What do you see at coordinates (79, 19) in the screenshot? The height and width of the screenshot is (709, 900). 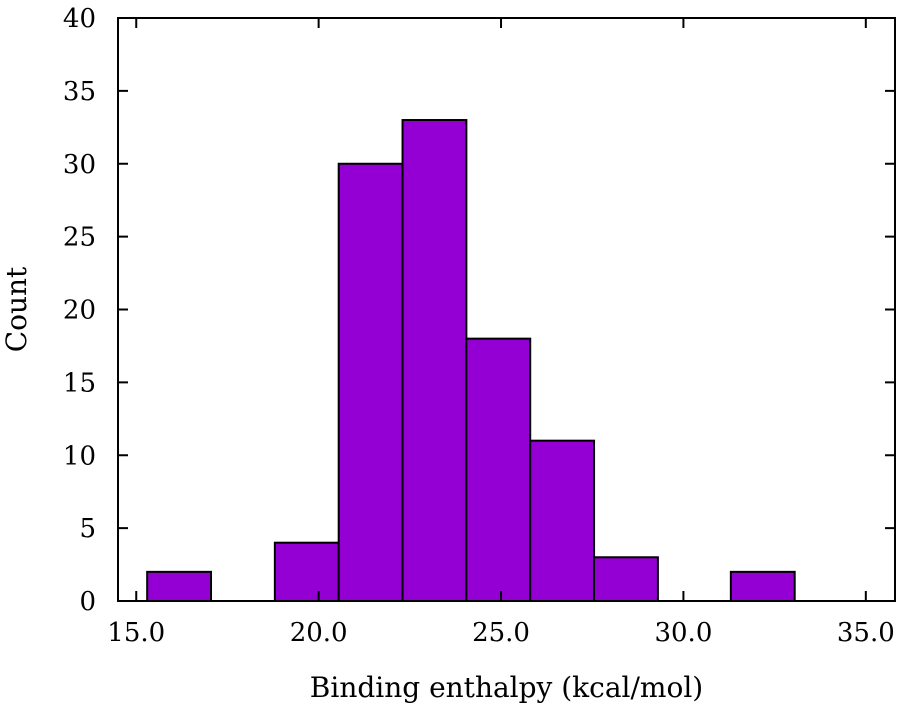 I see `y-tick-label-8: 40` at bounding box center [79, 19].